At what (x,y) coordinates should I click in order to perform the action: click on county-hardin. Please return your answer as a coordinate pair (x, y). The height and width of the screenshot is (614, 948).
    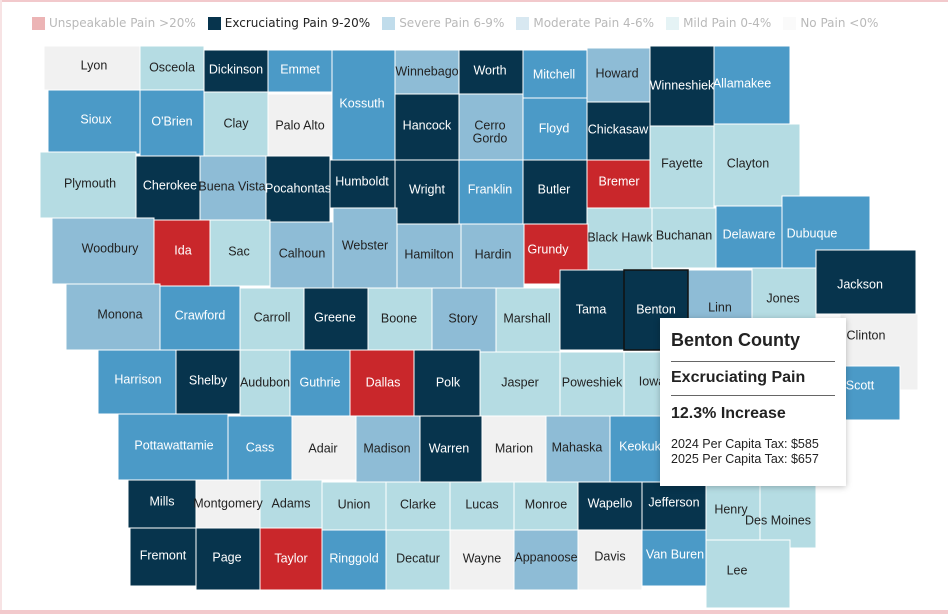
    Looking at the image, I should click on (492, 256).